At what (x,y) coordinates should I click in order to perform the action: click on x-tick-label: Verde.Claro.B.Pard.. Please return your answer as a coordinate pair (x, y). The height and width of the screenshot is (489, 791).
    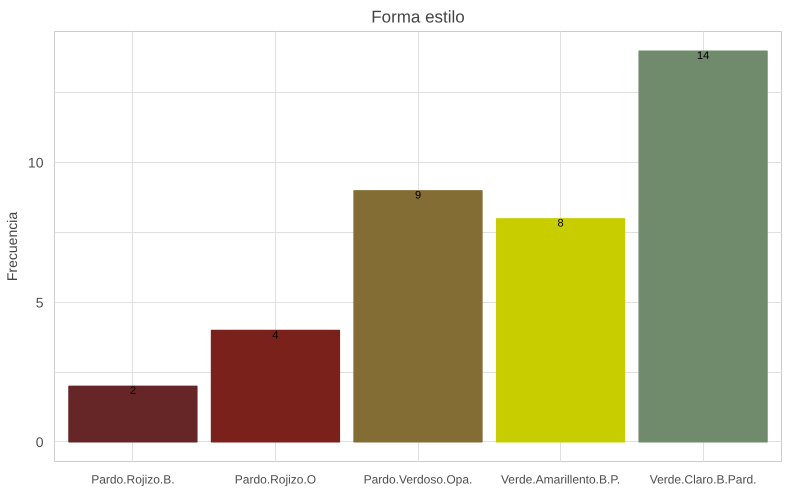
    Looking at the image, I should click on (703, 479).